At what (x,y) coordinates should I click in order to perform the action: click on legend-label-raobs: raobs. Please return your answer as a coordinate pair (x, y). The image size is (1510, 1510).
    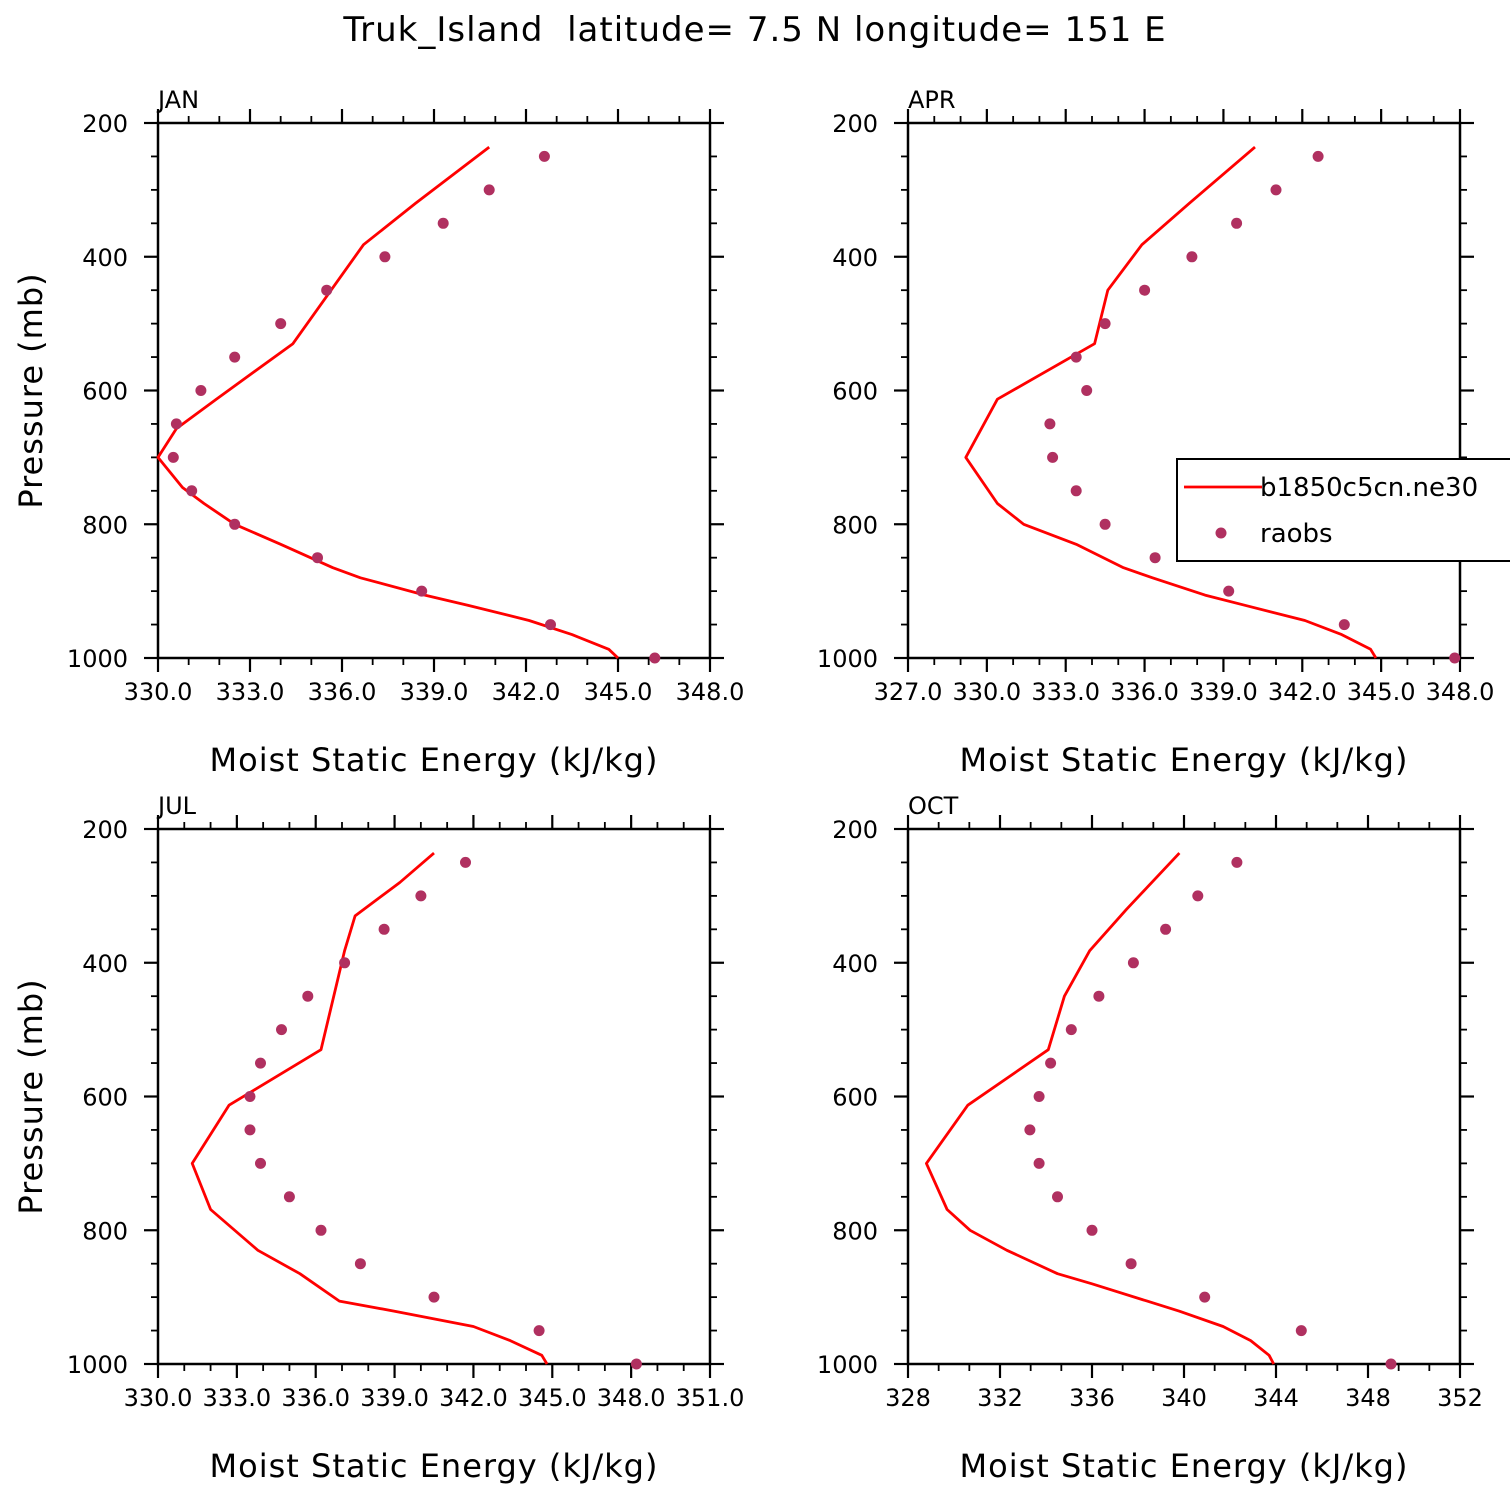
    Looking at the image, I should click on (1296, 534).